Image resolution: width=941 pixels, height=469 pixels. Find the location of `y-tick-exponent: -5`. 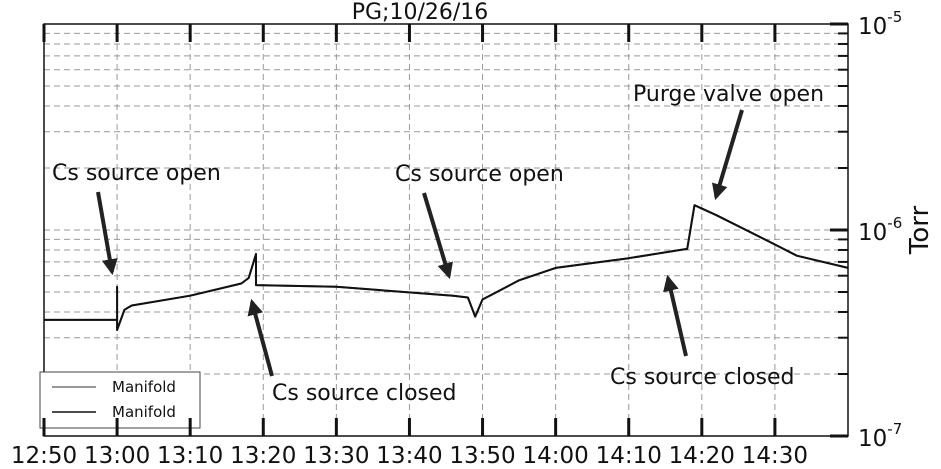

y-tick-exponent: -5 is located at coordinates (894, 17).